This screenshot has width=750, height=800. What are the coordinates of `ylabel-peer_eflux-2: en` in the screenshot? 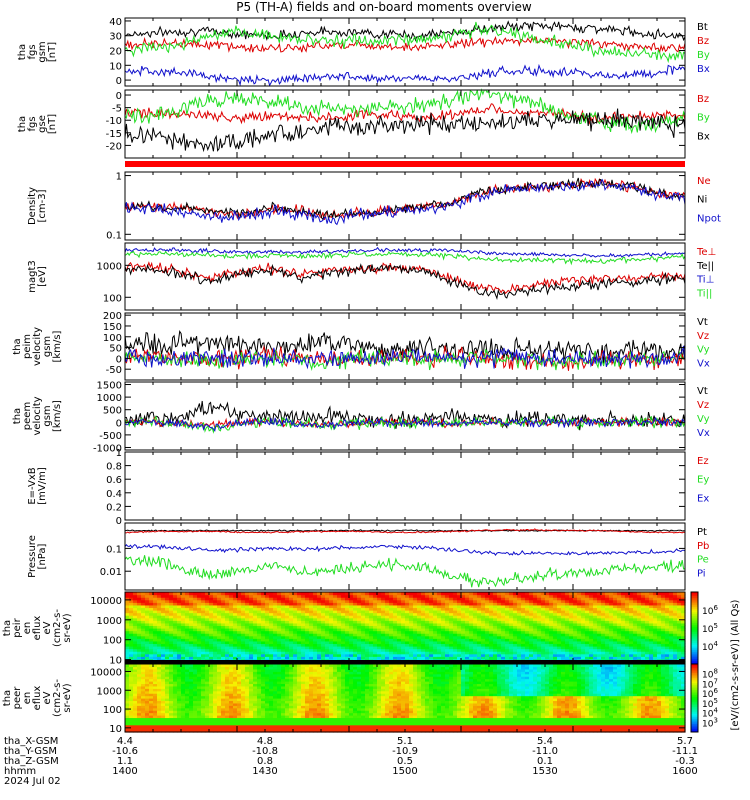 It's located at (27, 698).